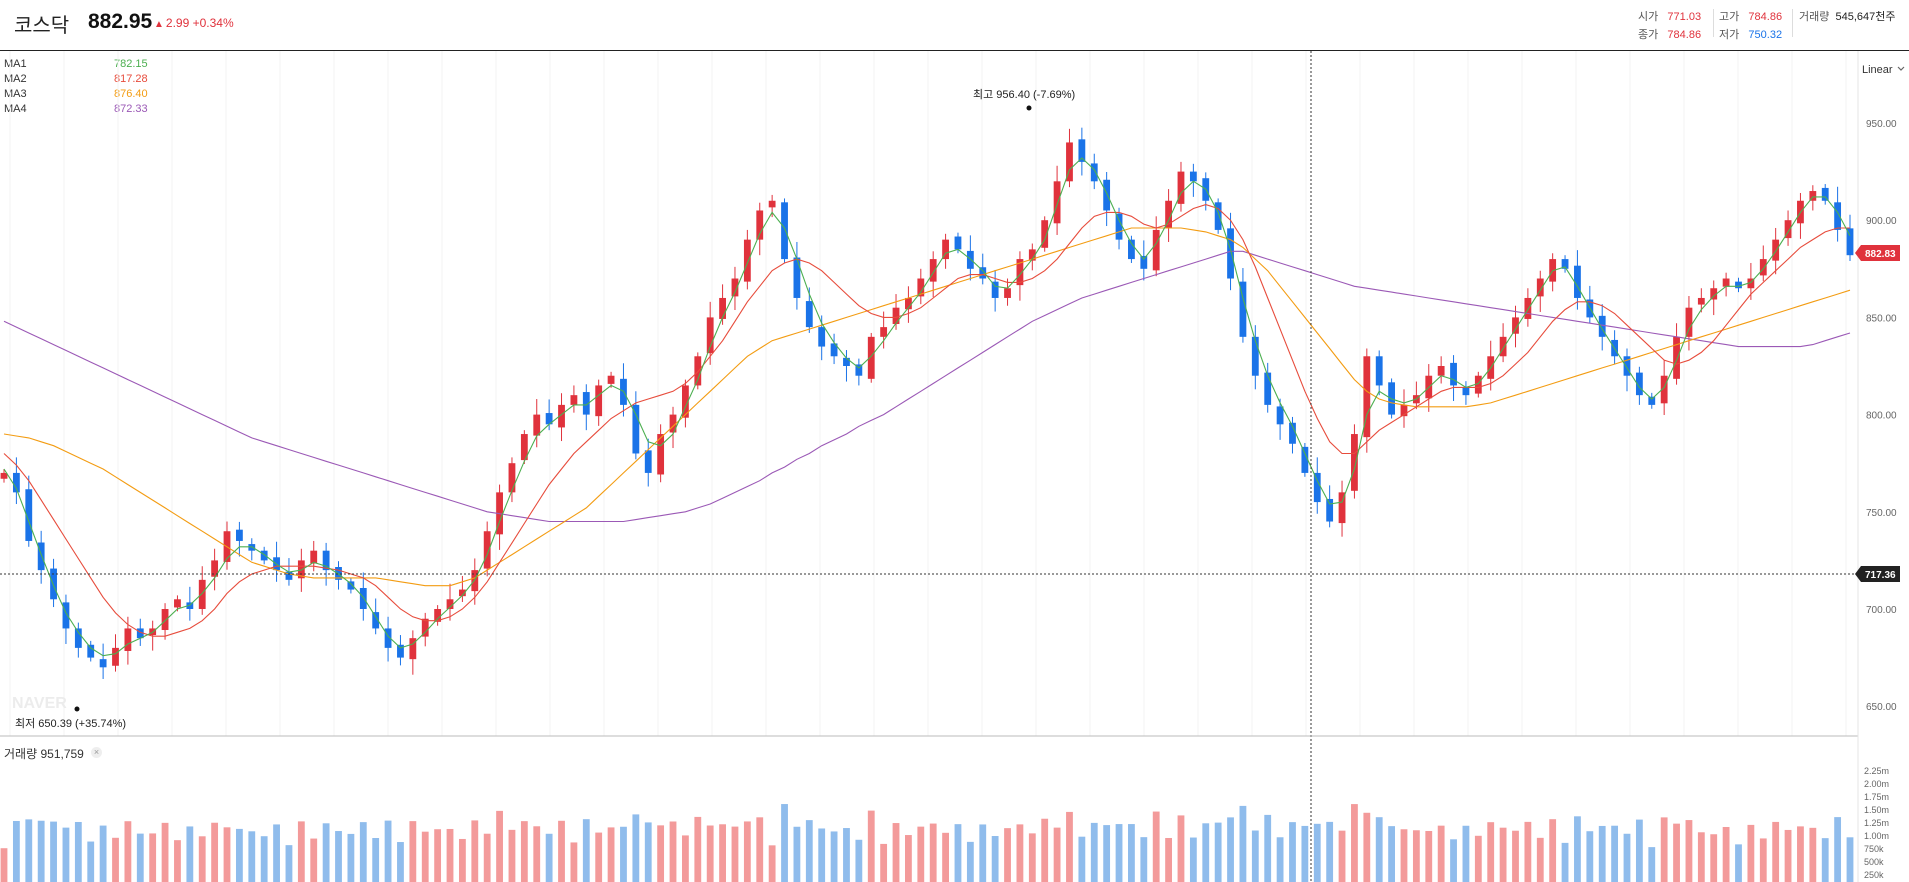  I want to click on volume-tick-label: 250k, so click(1874, 875).